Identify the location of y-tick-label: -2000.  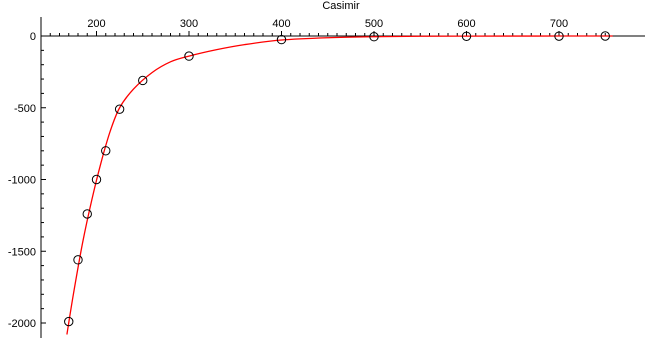
(22, 324).